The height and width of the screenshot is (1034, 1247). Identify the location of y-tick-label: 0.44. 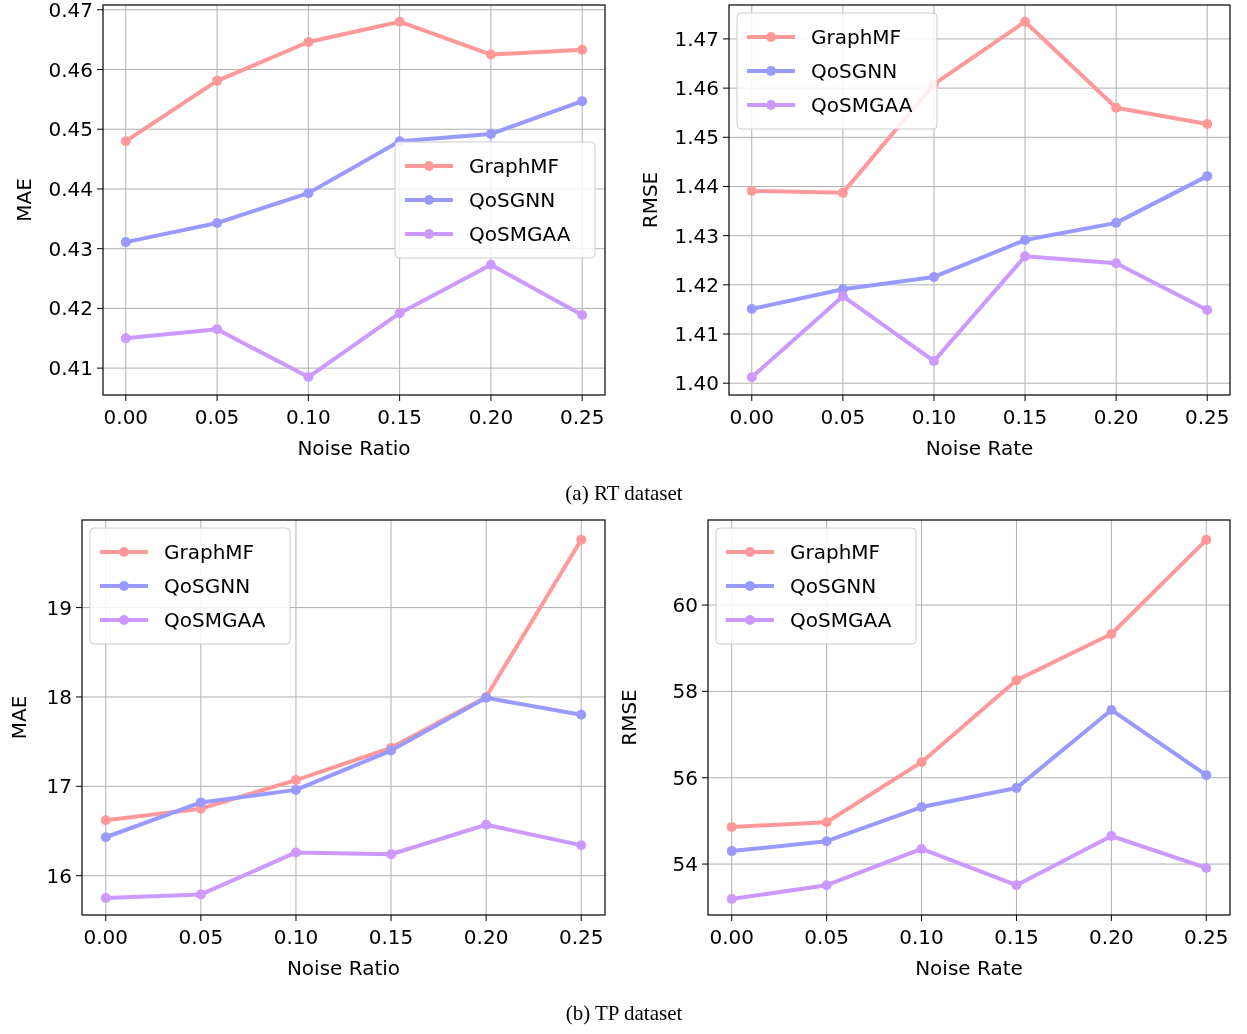
(70, 188).